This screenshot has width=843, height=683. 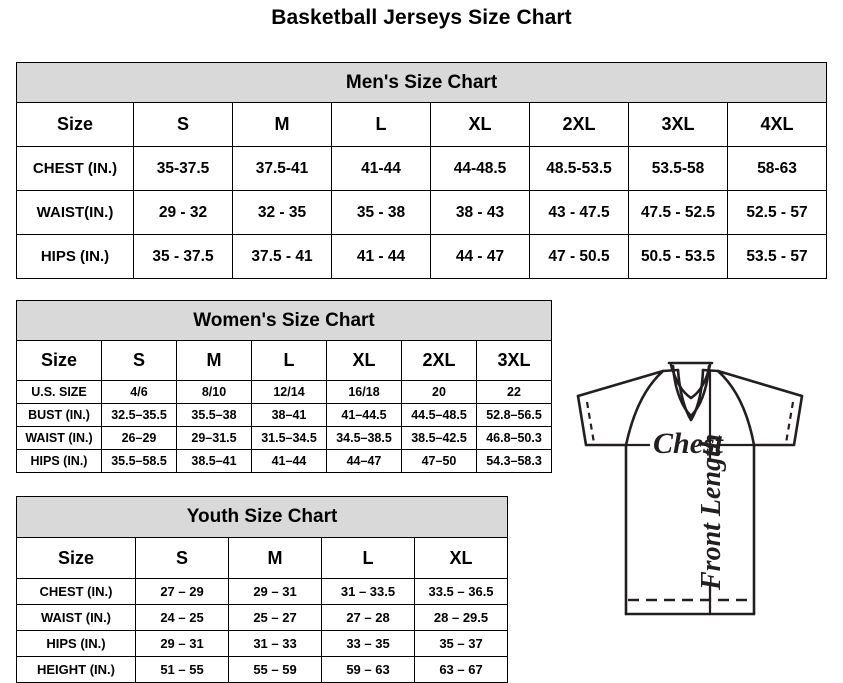 What do you see at coordinates (480, 212) in the screenshot?
I see `mens-waist-xl: 38 - 43` at bounding box center [480, 212].